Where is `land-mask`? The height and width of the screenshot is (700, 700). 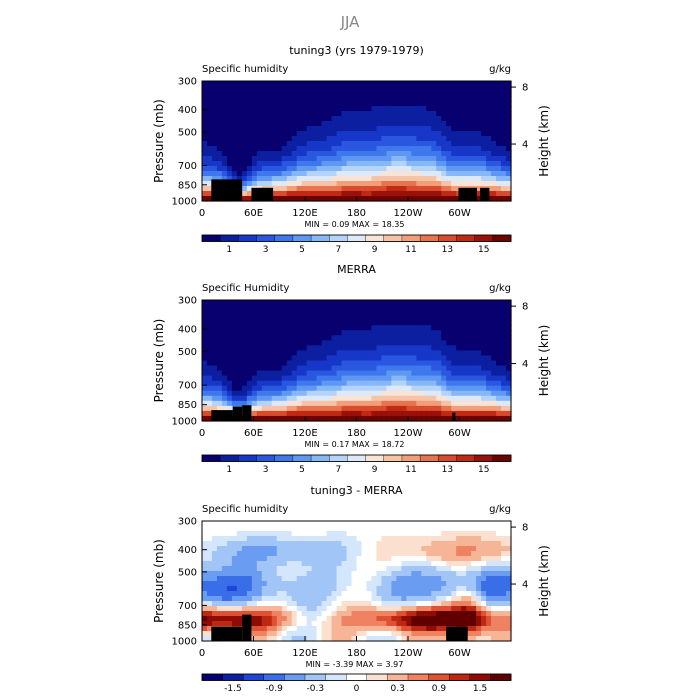 land-mask is located at coordinates (227, 633).